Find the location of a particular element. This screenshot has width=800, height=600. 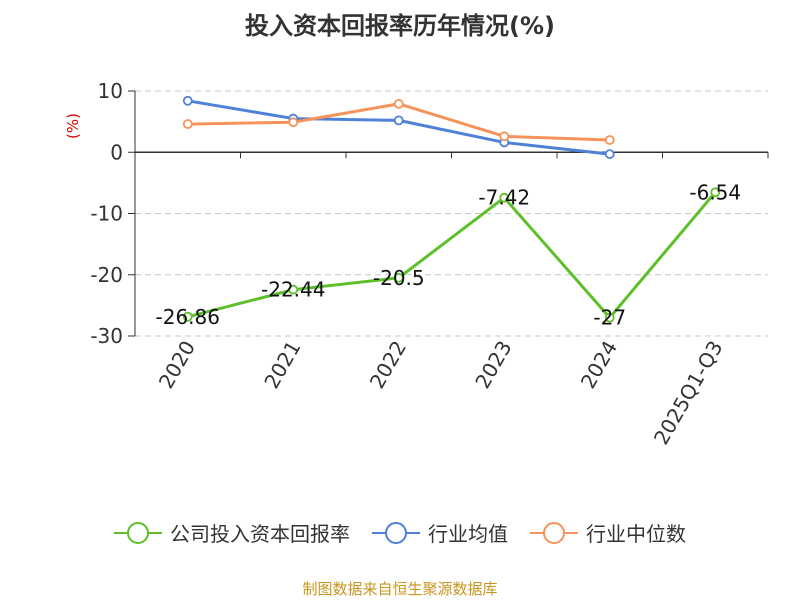

data-label: -22.44 is located at coordinates (293, 290).